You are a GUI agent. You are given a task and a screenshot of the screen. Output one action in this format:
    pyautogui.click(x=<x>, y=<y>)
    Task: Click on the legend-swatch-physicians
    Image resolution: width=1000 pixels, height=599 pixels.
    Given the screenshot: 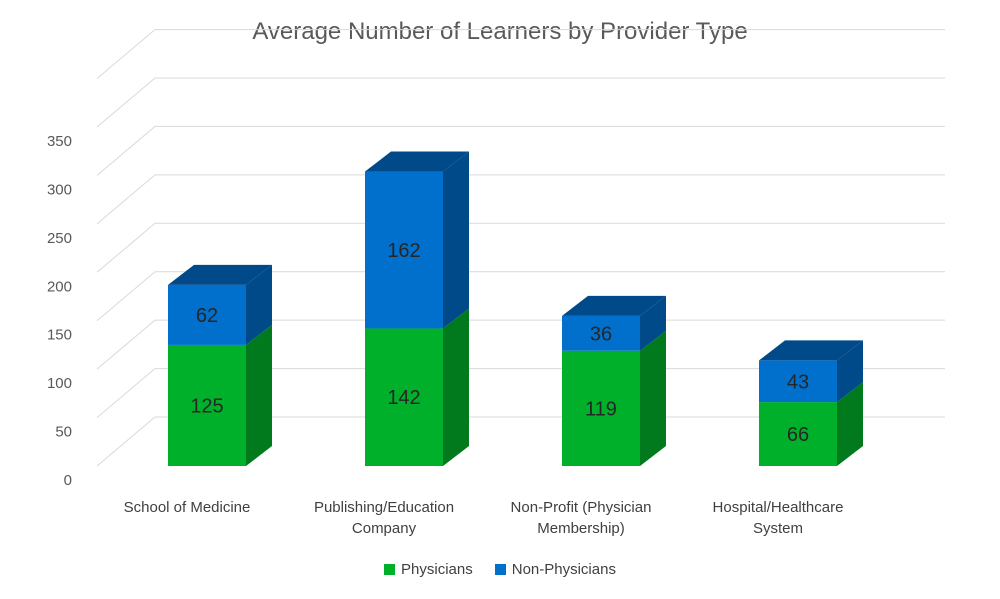 What is the action you would take?
    pyautogui.click(x=390, y=569)
    